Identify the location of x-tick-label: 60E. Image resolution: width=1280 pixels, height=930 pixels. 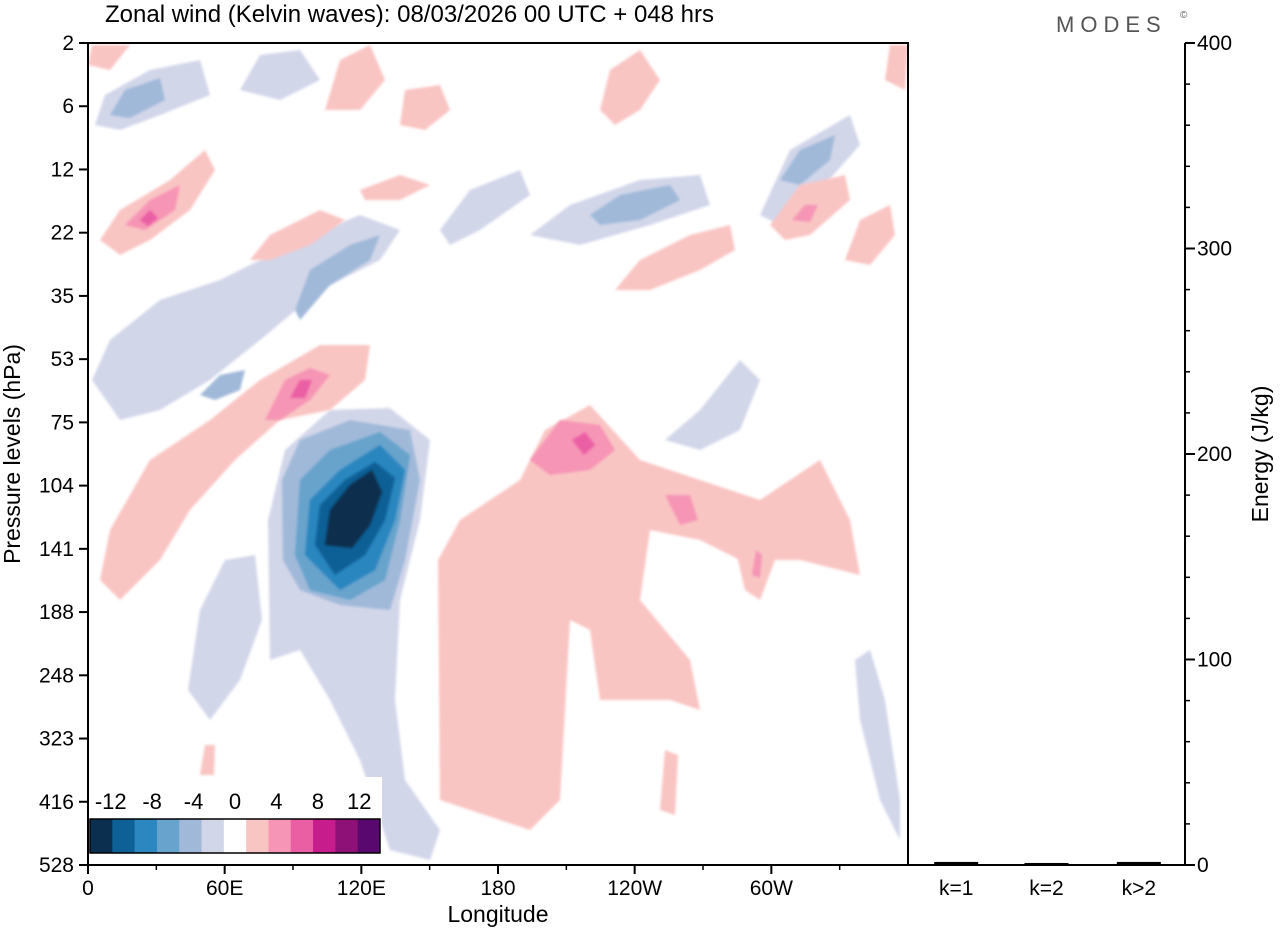
(224, 888).